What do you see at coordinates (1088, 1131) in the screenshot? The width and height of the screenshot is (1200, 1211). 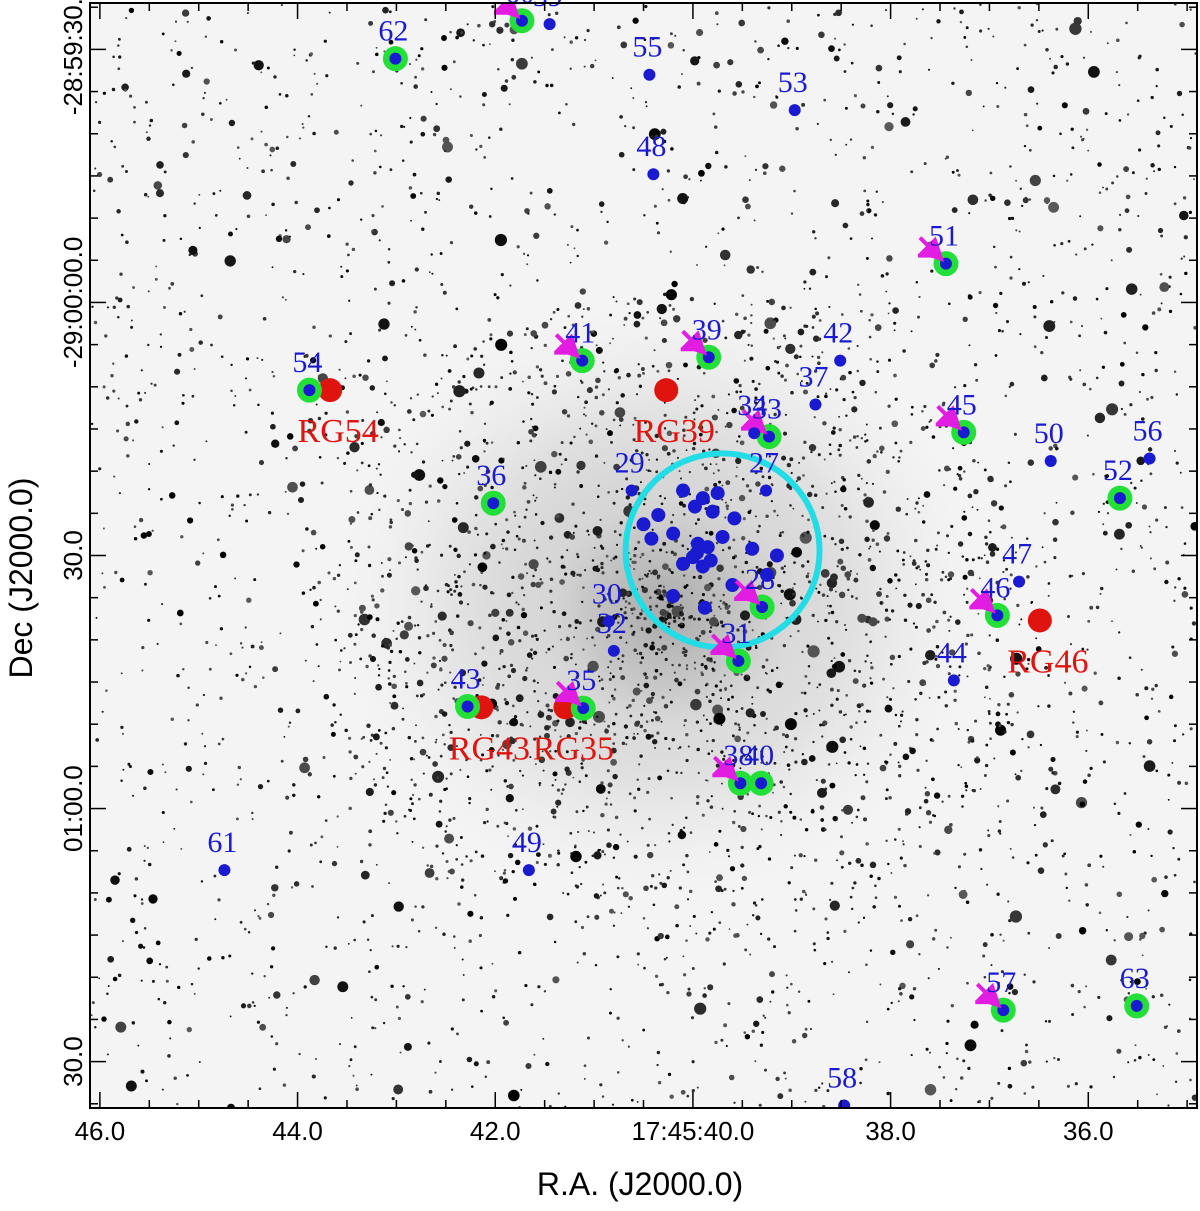 I see `x-tick-label: 36.0` at bounding box center [1088, 1131].